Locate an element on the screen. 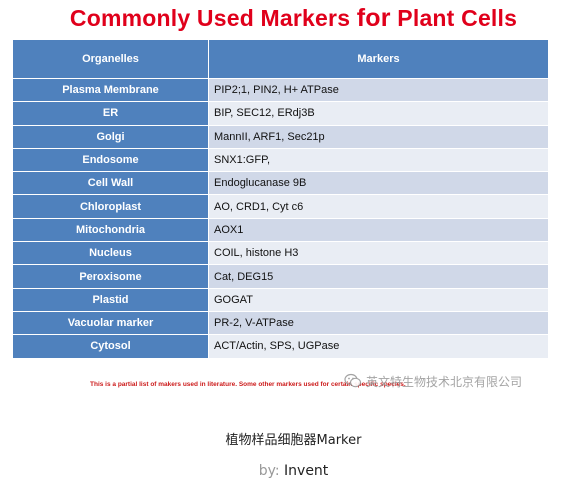 This screenshot has width=587, height=495. organelle-cell: Vacuolar marker is located at coordinates (110, 323).